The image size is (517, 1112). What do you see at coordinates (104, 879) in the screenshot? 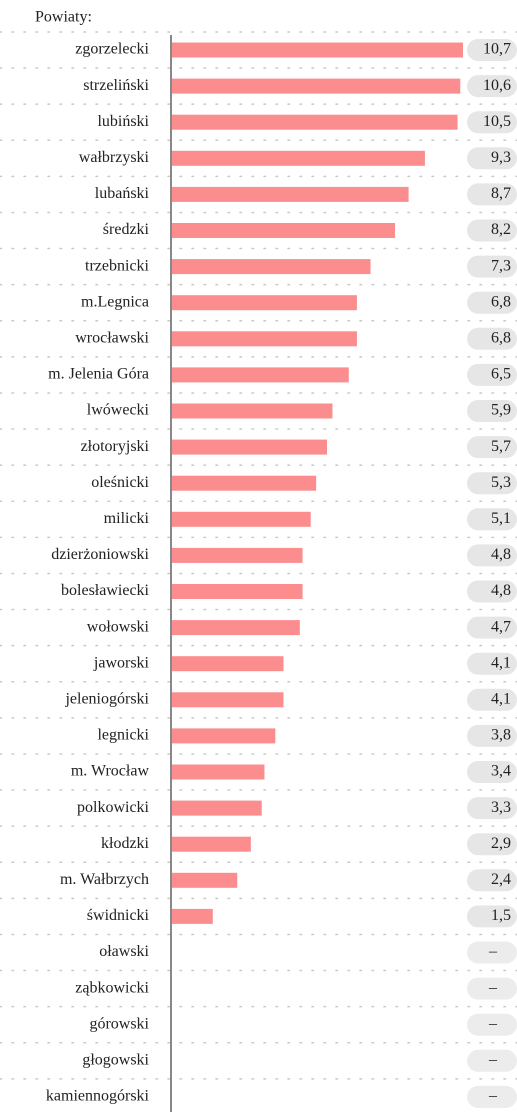
I see `category-label: m. Wałbrzych` at bounding box center [104, 879].